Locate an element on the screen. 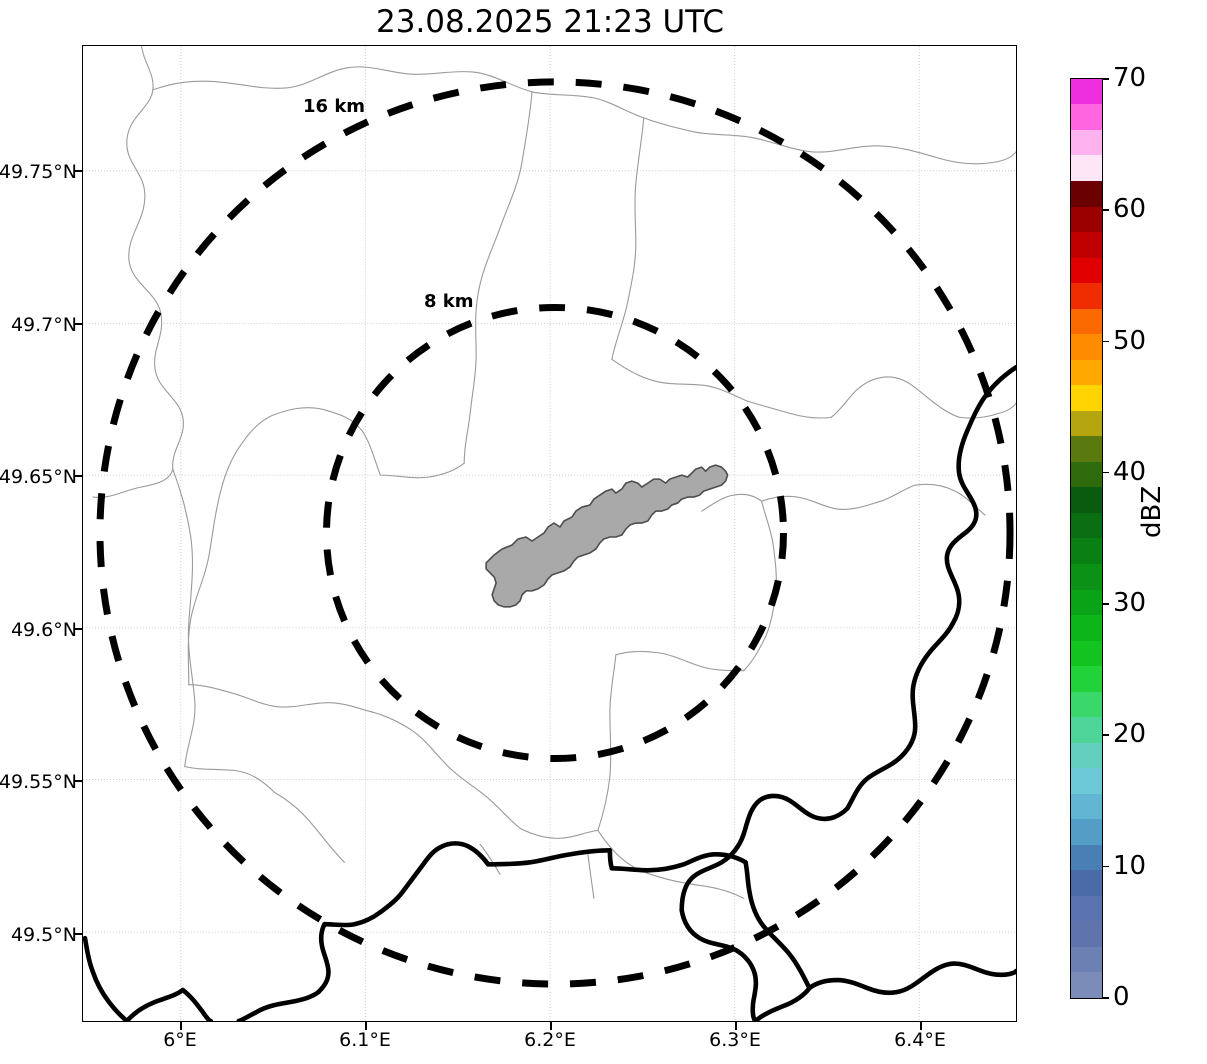  colorbar-unit-label: dBZ is located at coordinates (1152, 511).